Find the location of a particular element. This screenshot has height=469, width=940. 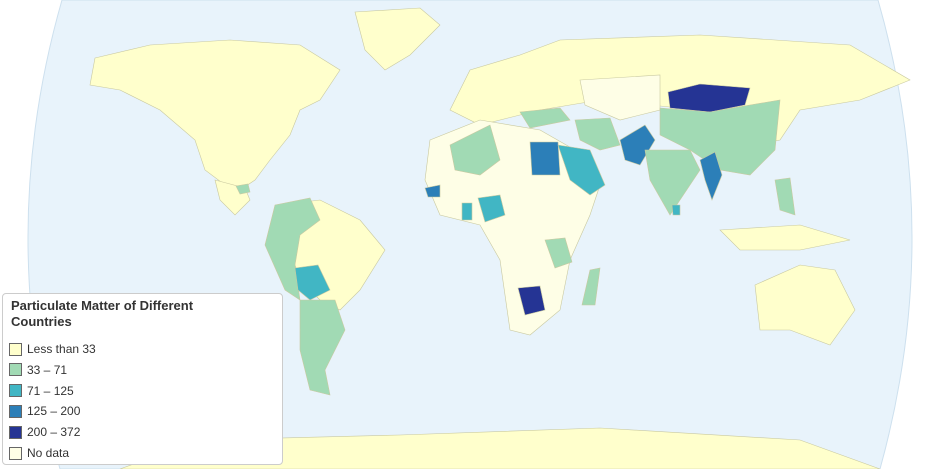

andes-north is located at coordinates (292, 249).